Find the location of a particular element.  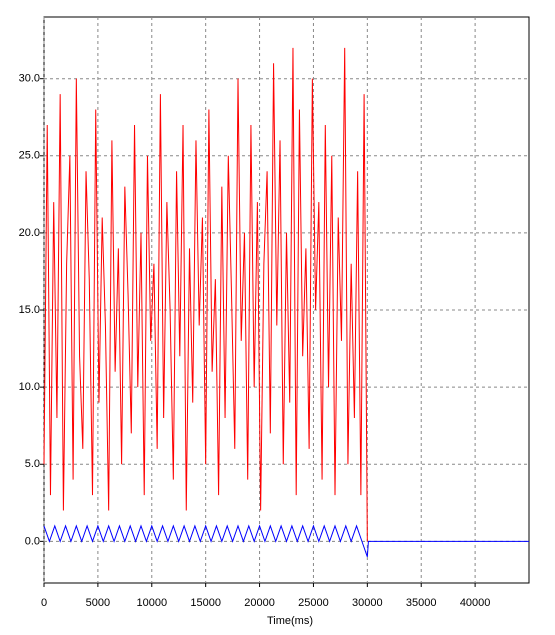

x-tick-label: 5000 is located at coordinates (98, 603).